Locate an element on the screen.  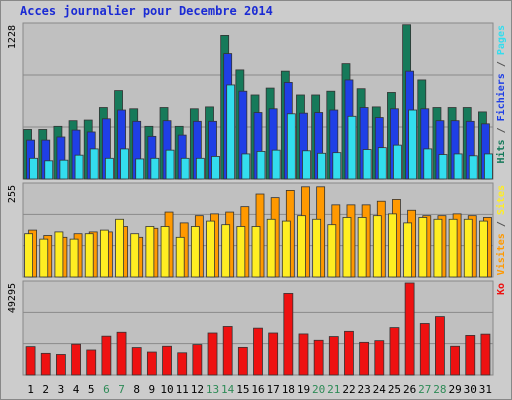
x-tick-label: 31 is located at coordinates (485, 389).